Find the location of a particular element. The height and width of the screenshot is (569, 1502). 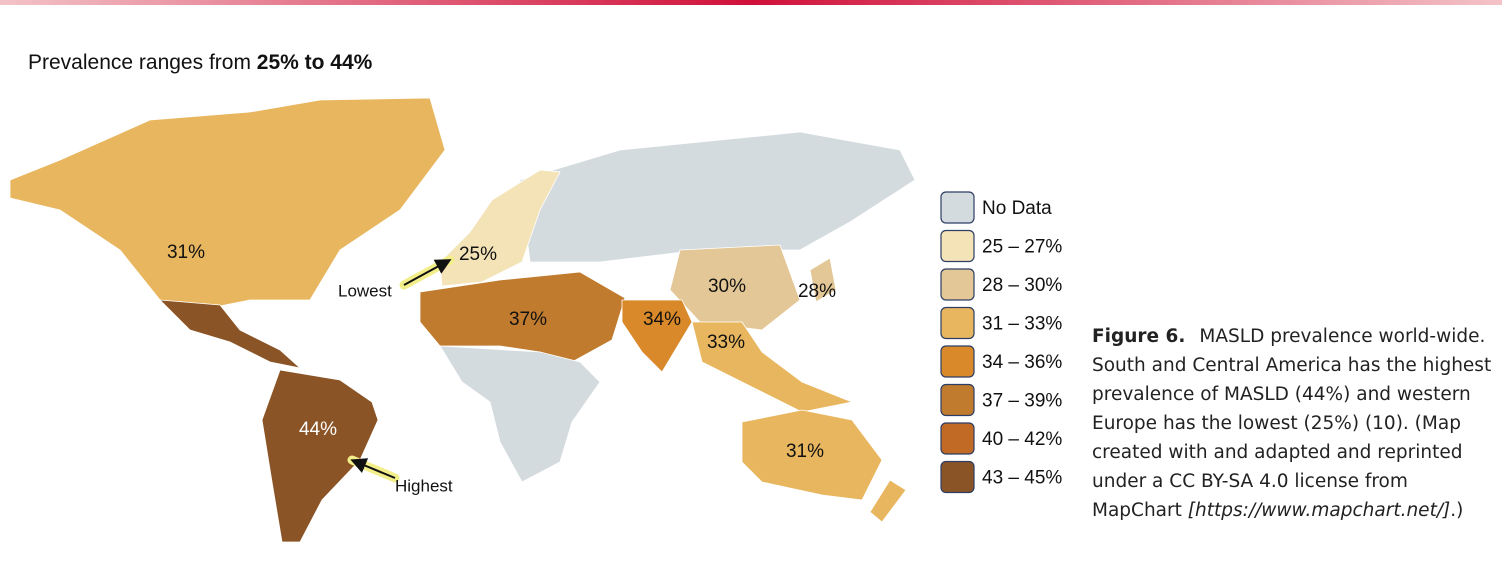

region-label: 44% is located at coordinates (318, 429).